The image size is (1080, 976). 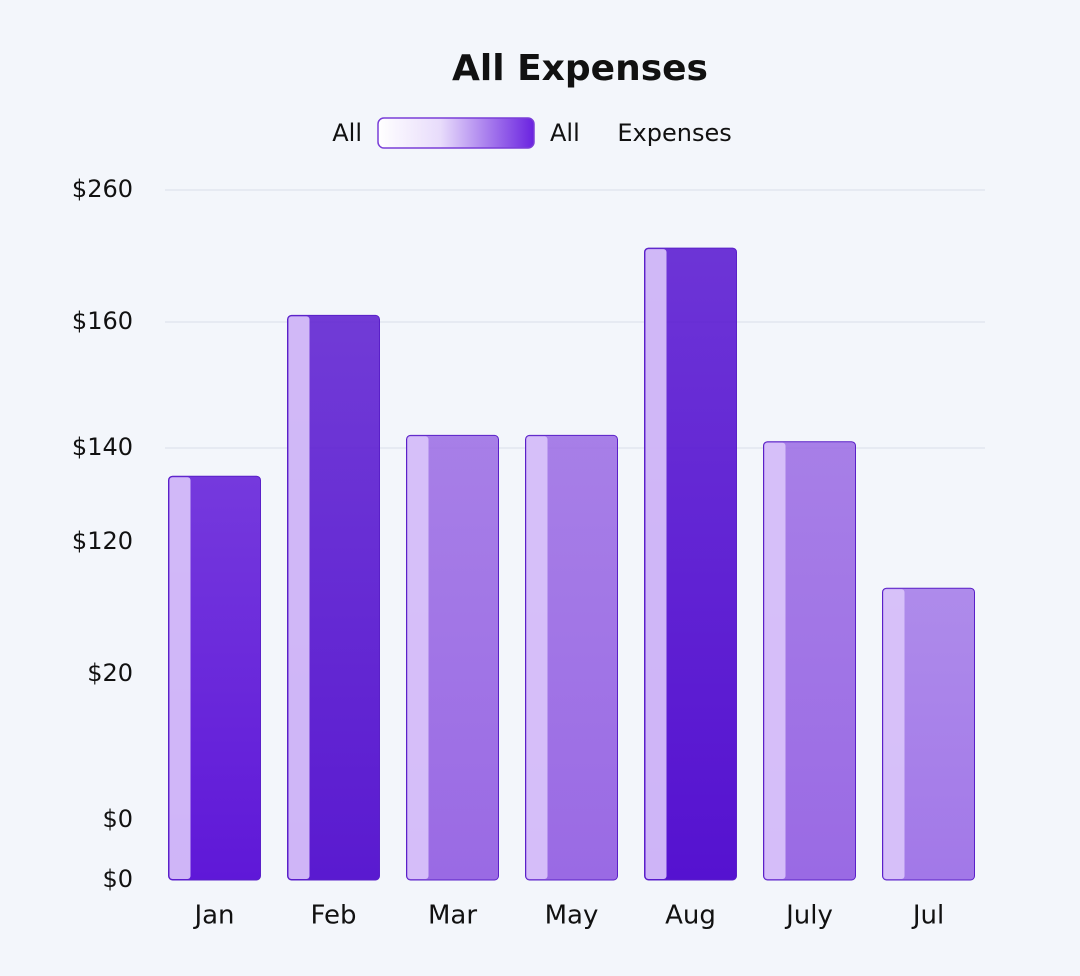 What do you see at coordinates (110, 673) in the screenshot?
I see `y-tick-label: $20` at bounding box center [110, 673].